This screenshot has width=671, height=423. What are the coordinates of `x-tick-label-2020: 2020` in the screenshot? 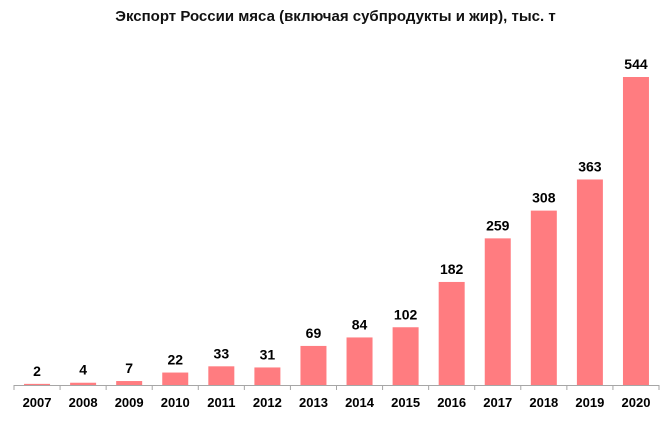 It's located at (636, 402).